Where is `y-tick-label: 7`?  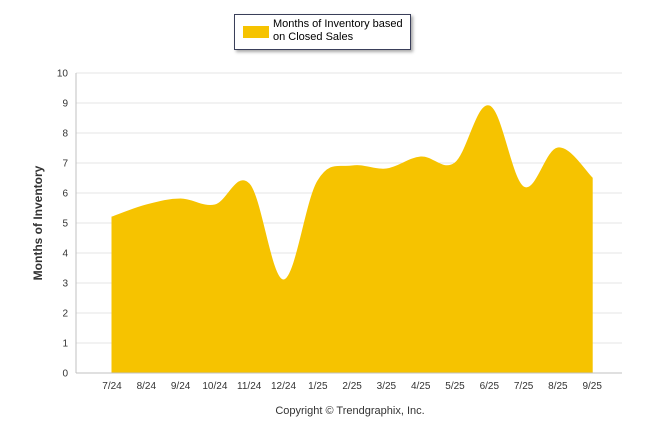 y-tick-label: 7 is located at coordinates (65, 164).